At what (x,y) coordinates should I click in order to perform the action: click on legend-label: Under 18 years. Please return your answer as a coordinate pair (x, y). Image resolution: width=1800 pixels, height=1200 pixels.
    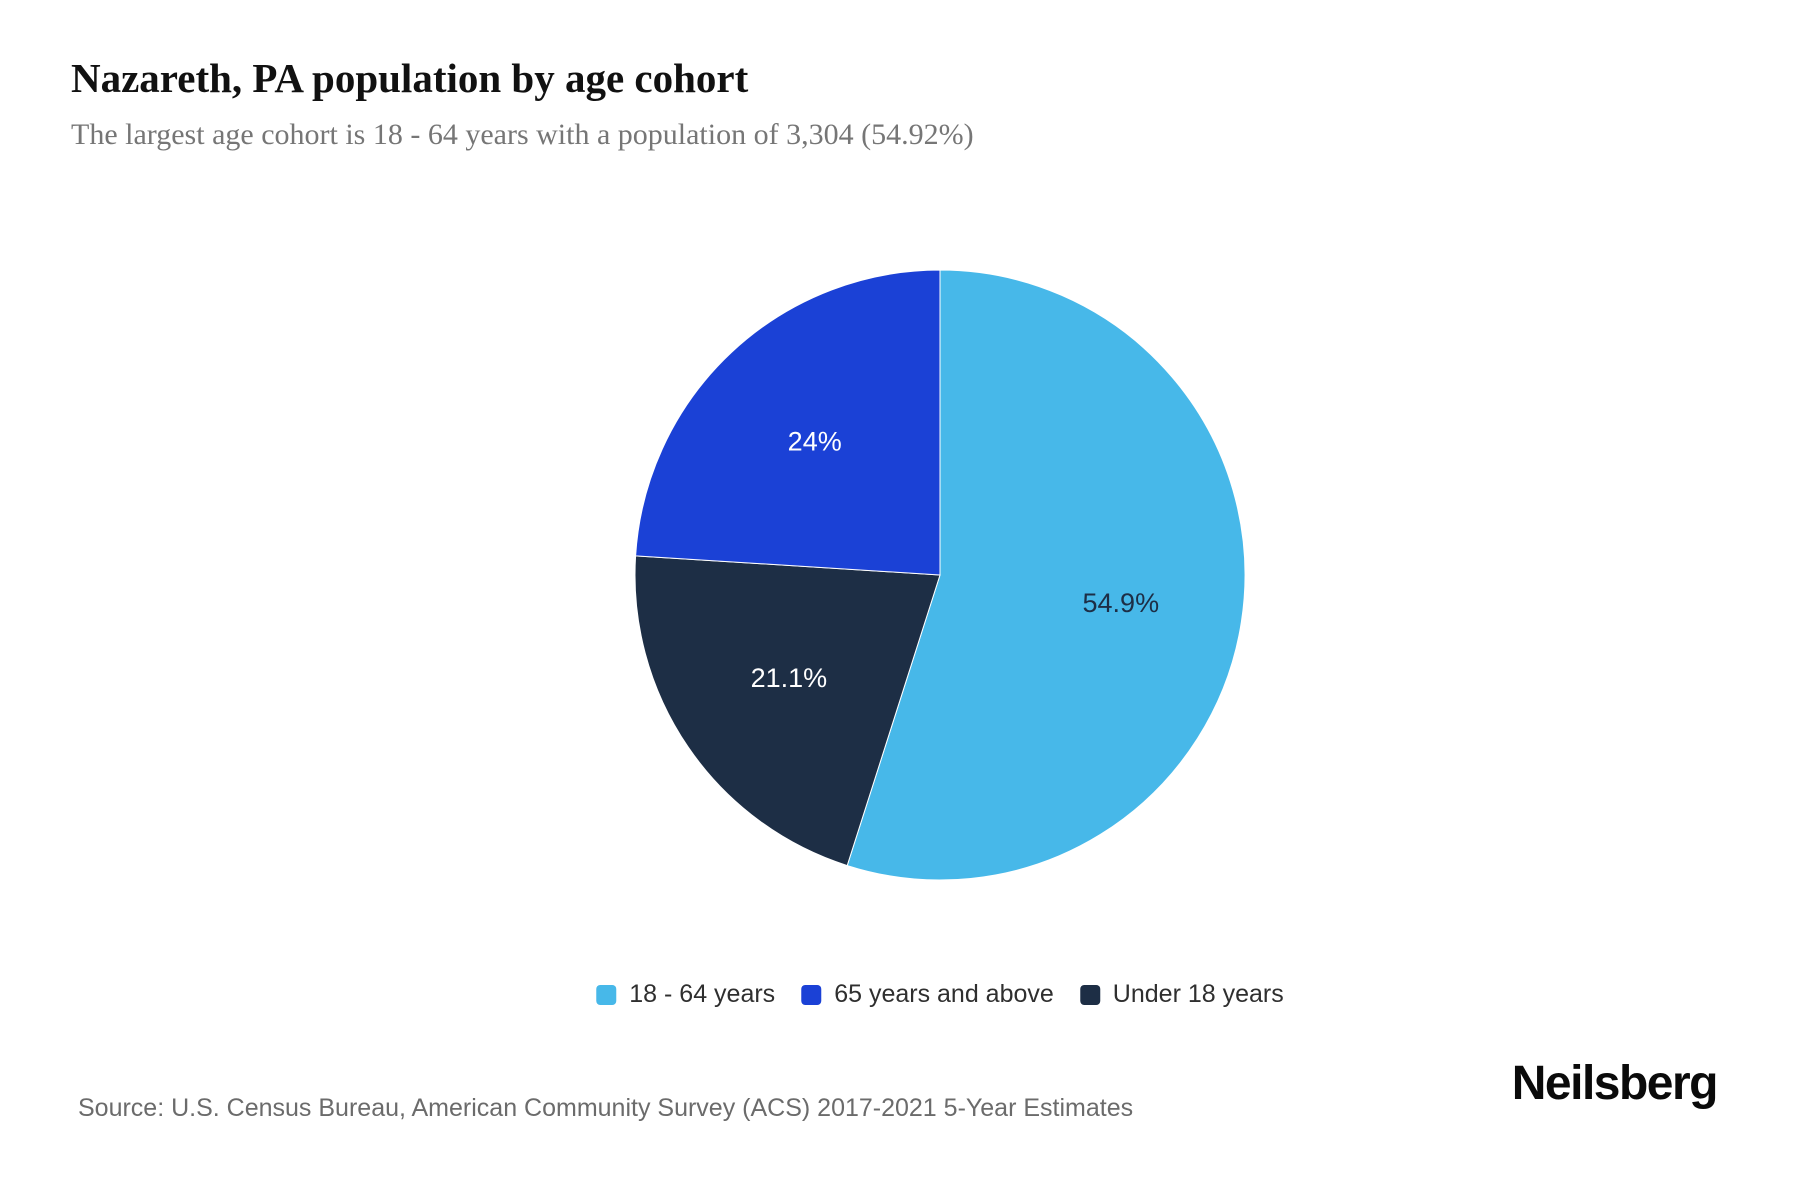
    Looking at the image, I should click on (1198, 994).